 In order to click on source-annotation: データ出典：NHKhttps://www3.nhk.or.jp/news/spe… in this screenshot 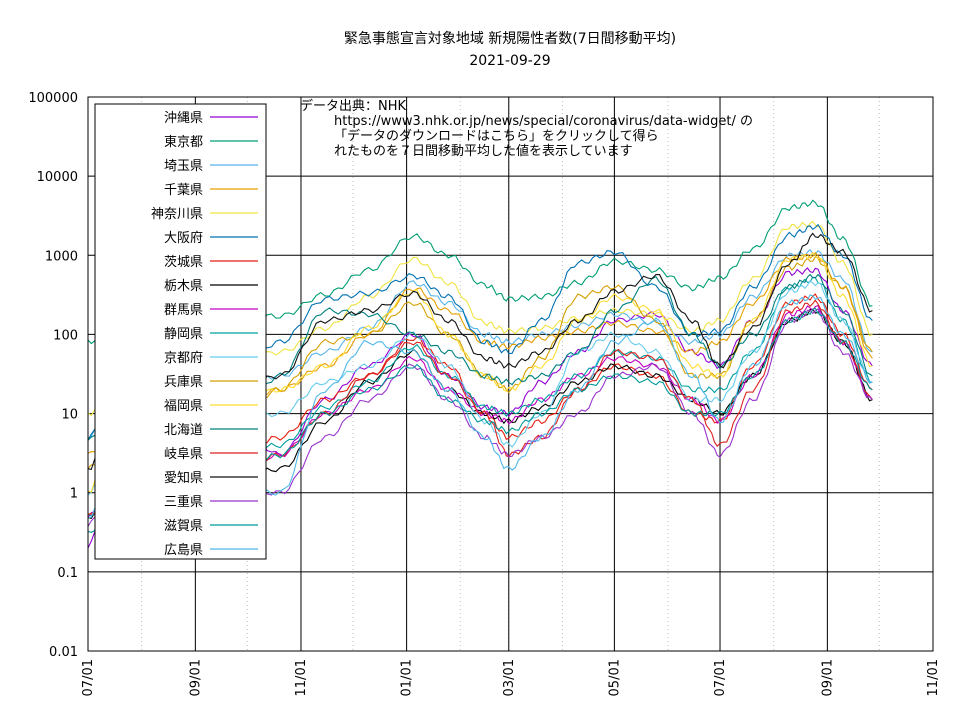, I will do `click(526, 128)`.